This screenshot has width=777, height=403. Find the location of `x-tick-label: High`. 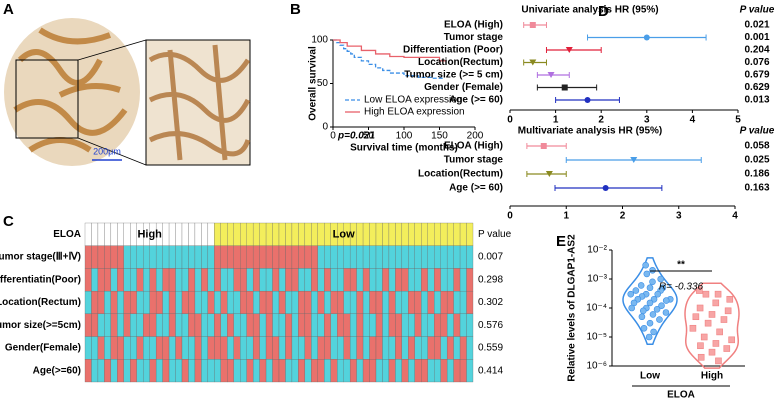

x-tick-label: High is located at coordinates (712, 376).